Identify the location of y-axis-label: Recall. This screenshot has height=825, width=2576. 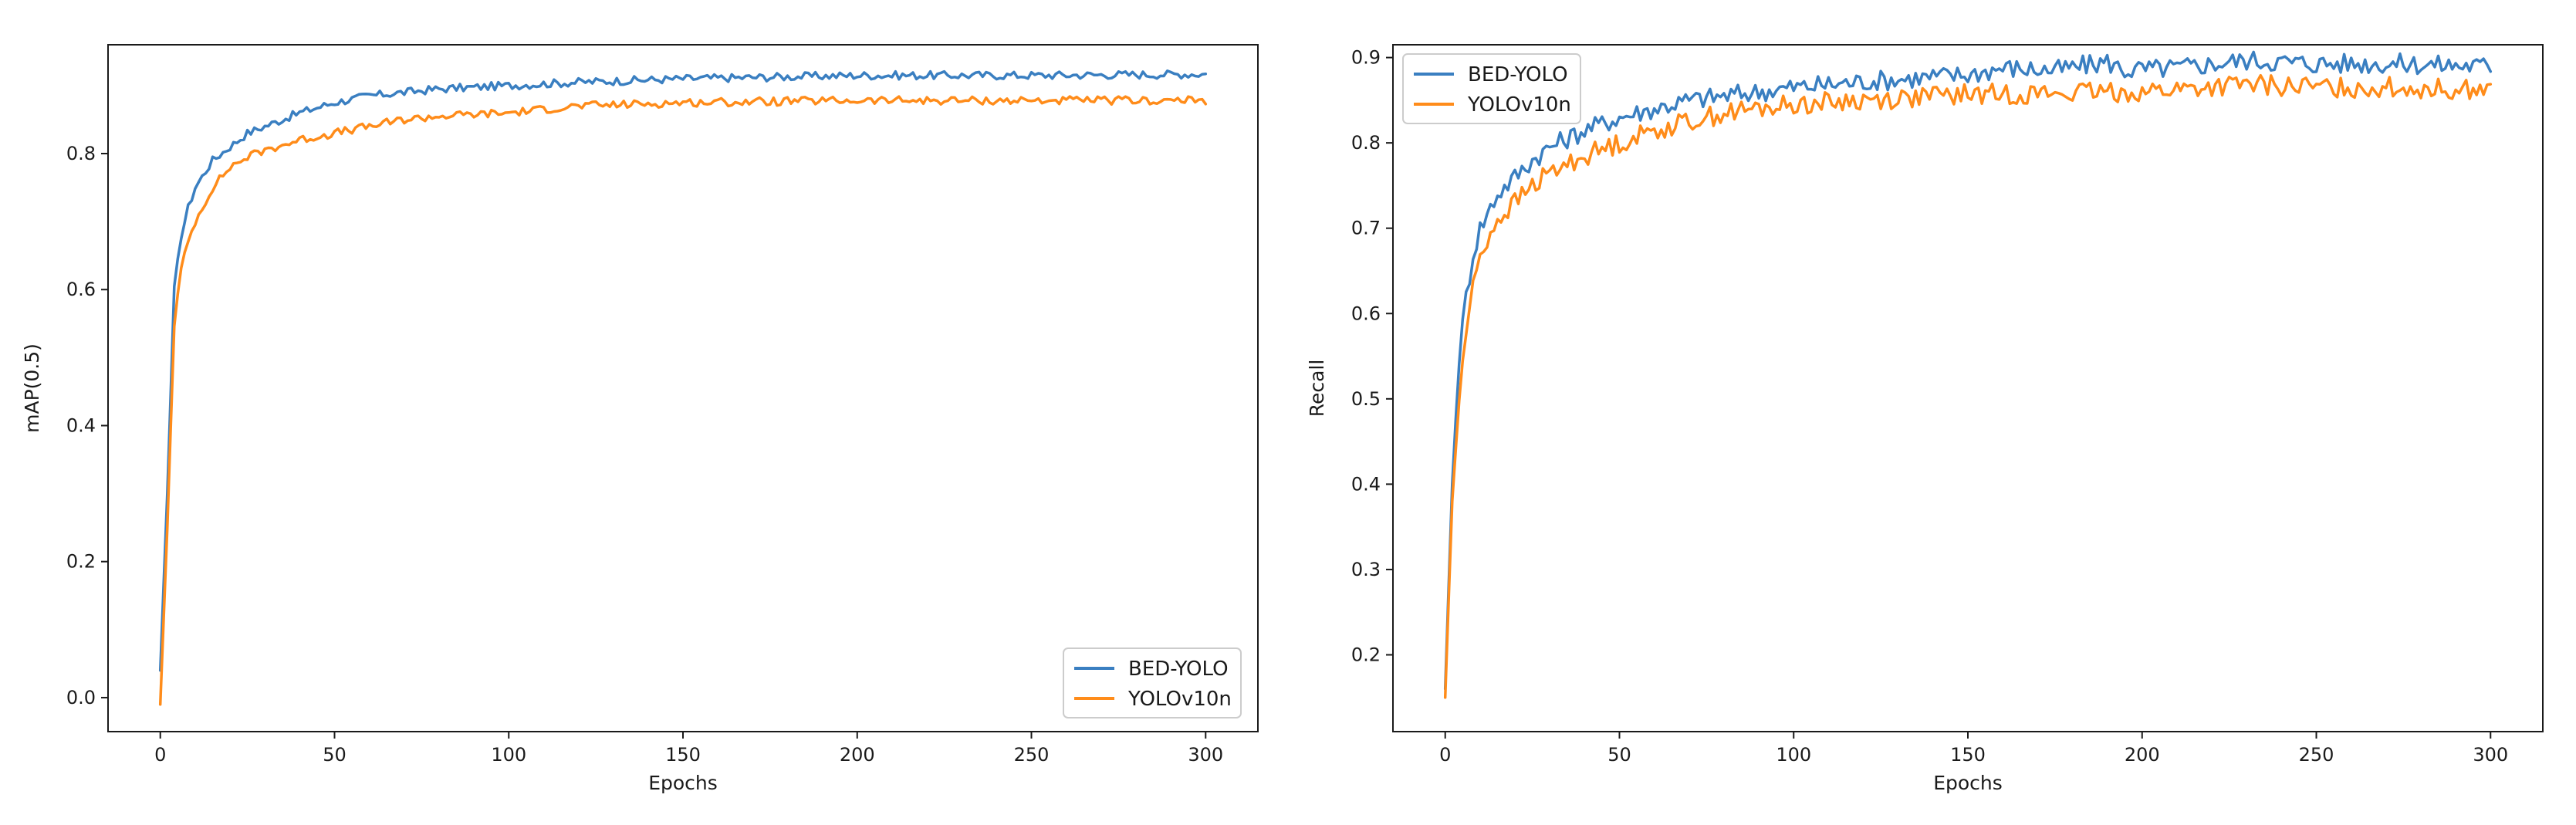
(1317, 389).